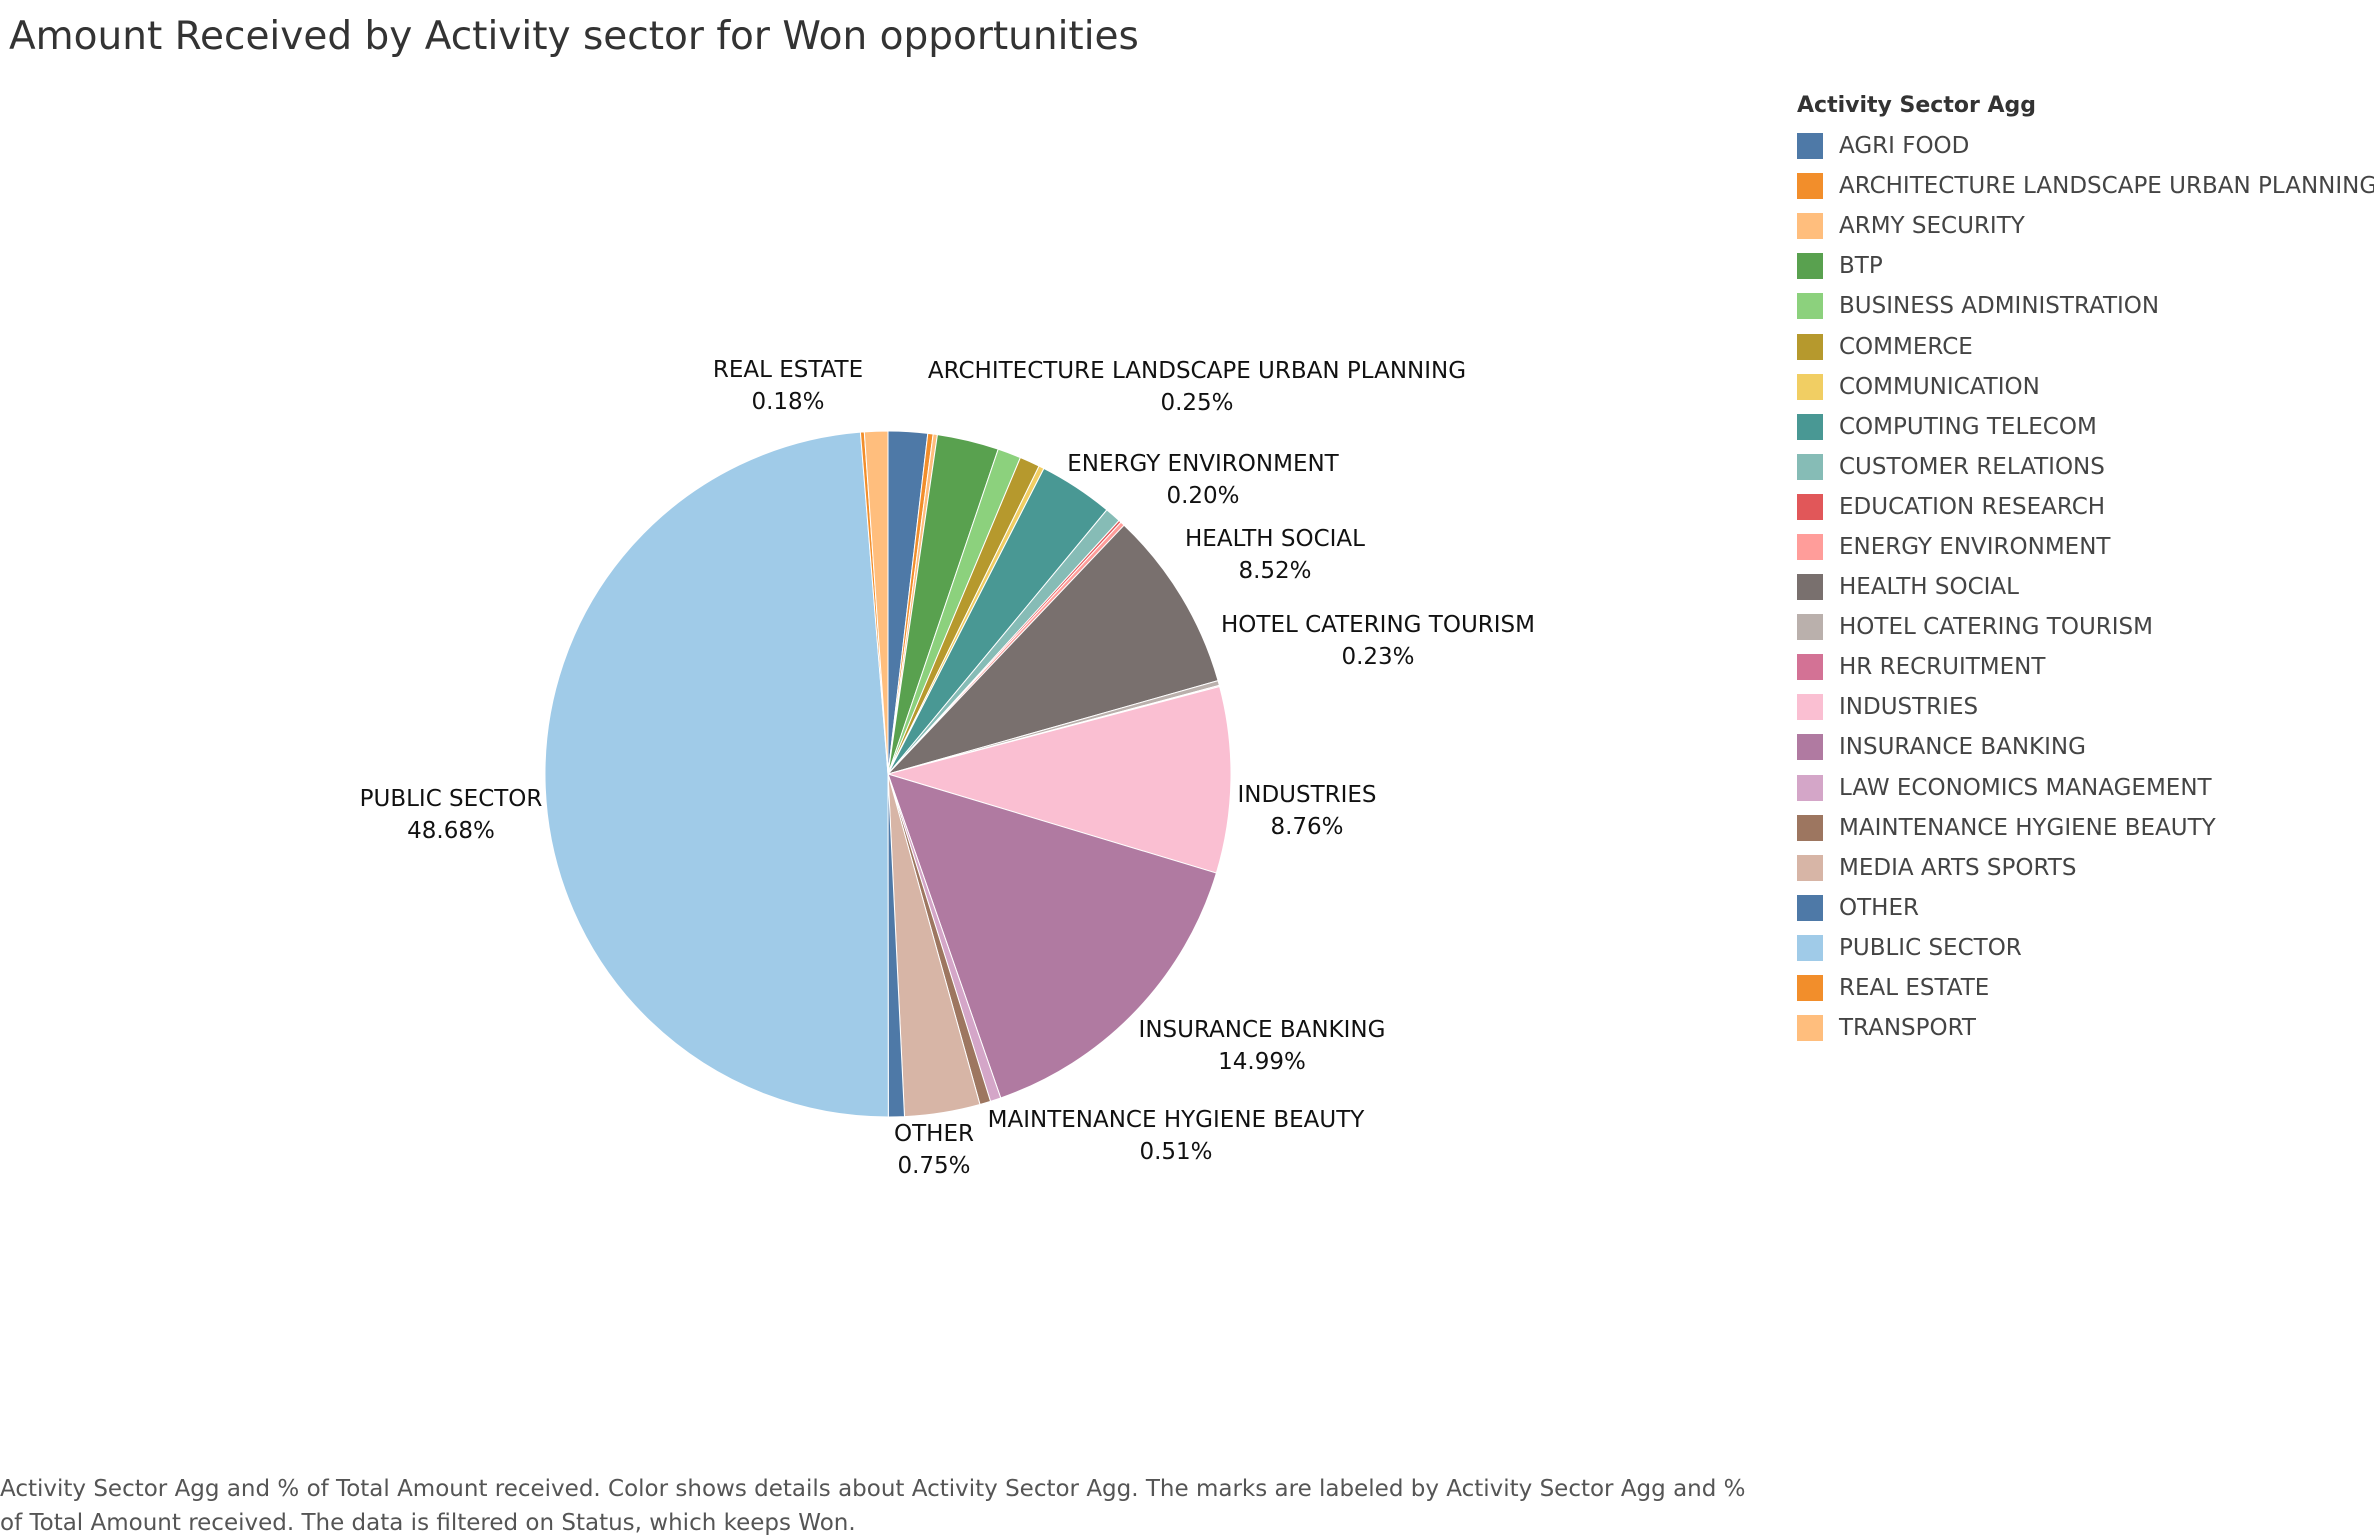 The width and height of the screenshot is (2374, 1540). What do you see at coordinates (2085, 226) in the screenshot?
I see `legend-item: ARMY SECURITY` at bounding box center [2085, 226].